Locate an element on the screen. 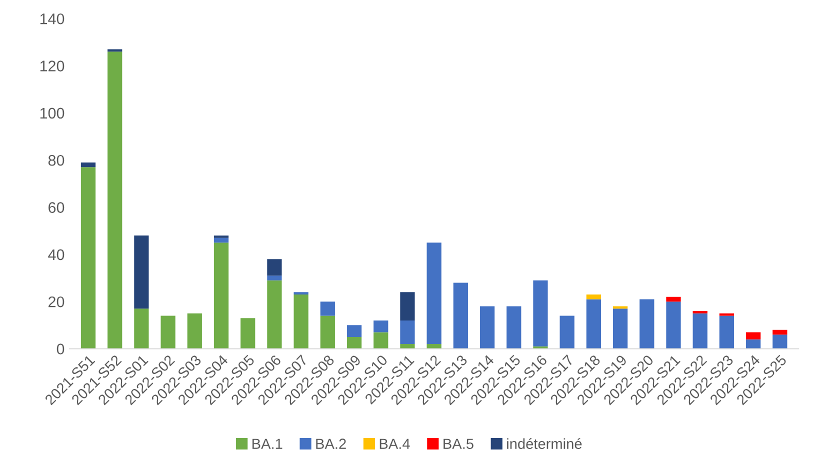 The height and width of the screenshot is (465, 819). y-tick-label: 20 is located at coordinates (56, 302).